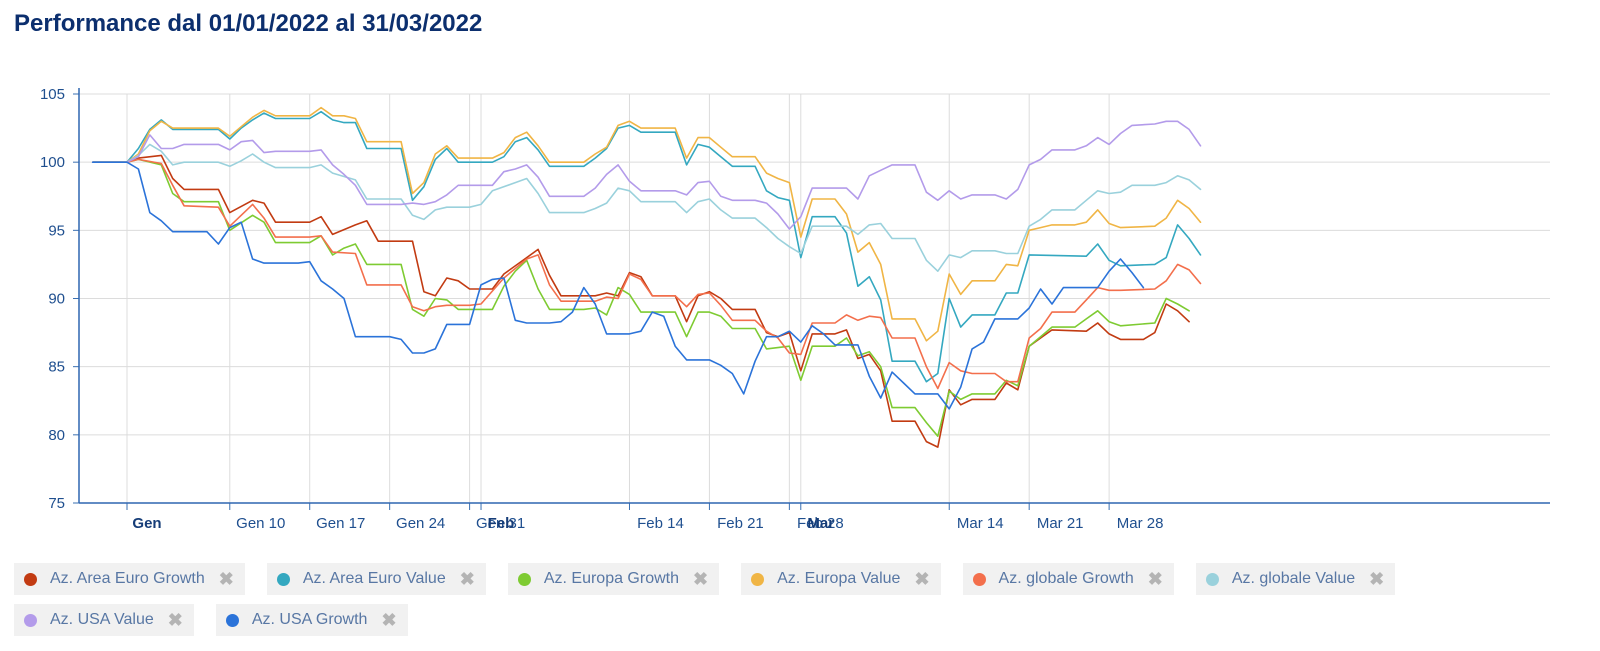  I want to click on x-tick-label: Gen 24, so click(420, 523).